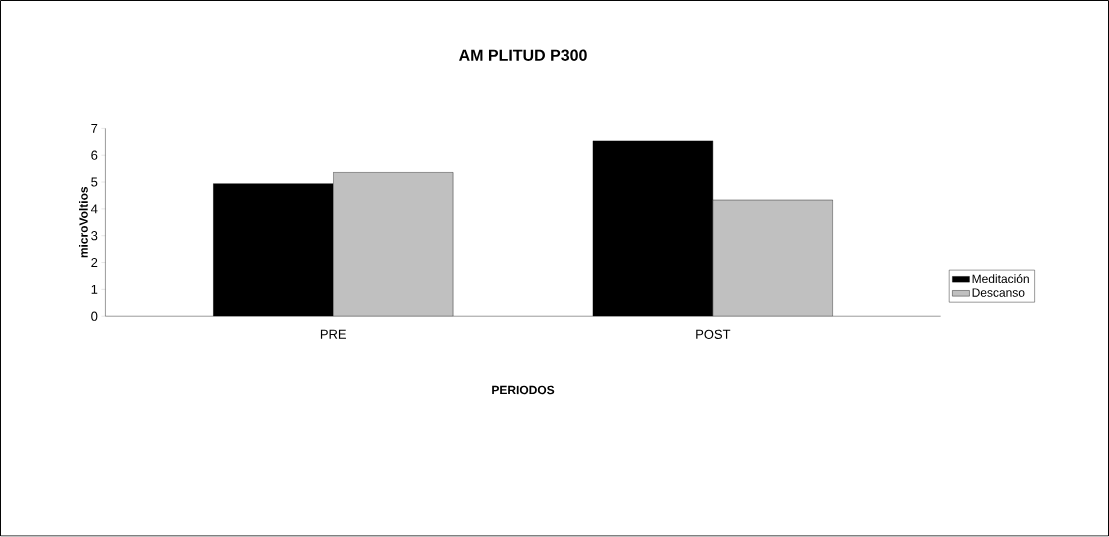  I want to click on legend-label: Descanso, so click(998, 293).